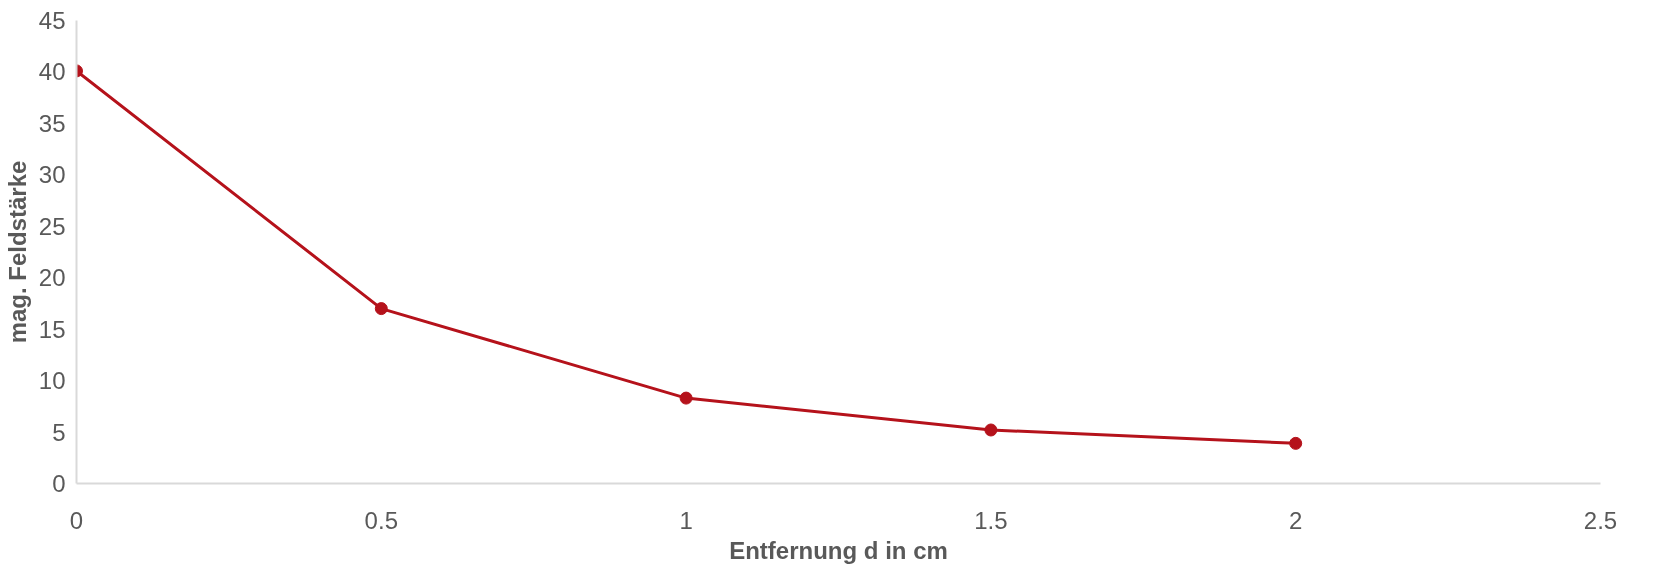 This screenshot has height=574, width=1657. What do you see at coordinates (52, 123) in the screenshot?
I see `y-tick-label: 35` at bounding box center [52, 123].